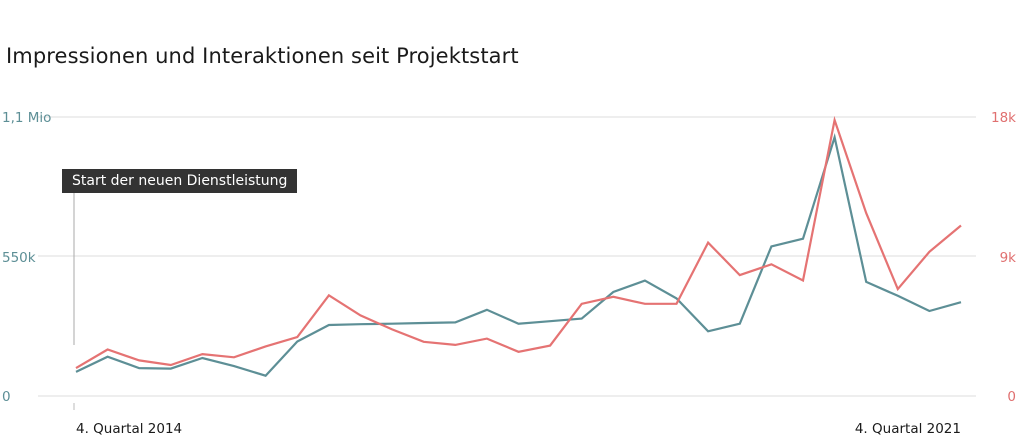 The width and height of the screenshot is (1024, 436). I want to click on annotation-label: Start der neuen Dienstleistung, so click(180, 181).